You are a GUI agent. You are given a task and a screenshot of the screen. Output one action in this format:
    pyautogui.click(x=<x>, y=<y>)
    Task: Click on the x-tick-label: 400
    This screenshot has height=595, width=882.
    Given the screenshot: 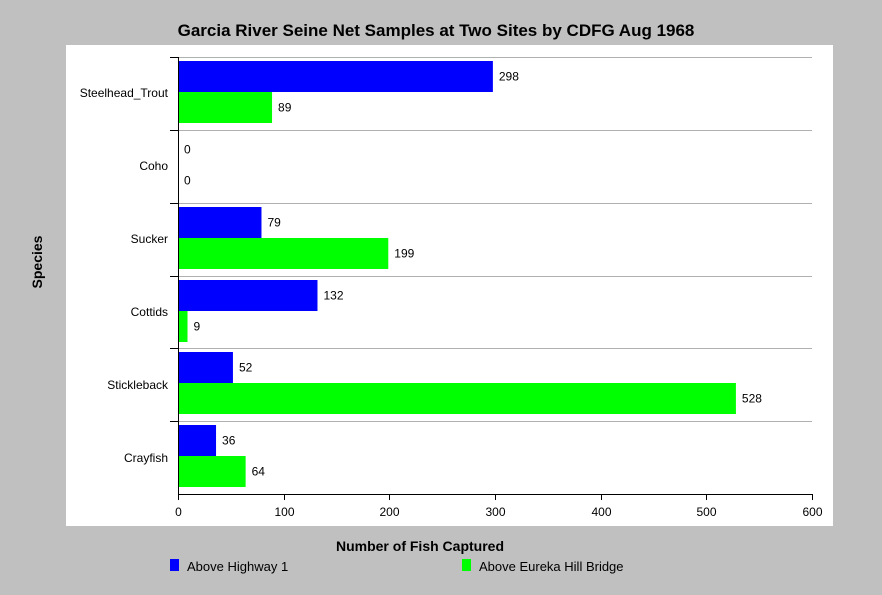 What is the action you would take?
    pyautogui.click(x=601, y=512)
    